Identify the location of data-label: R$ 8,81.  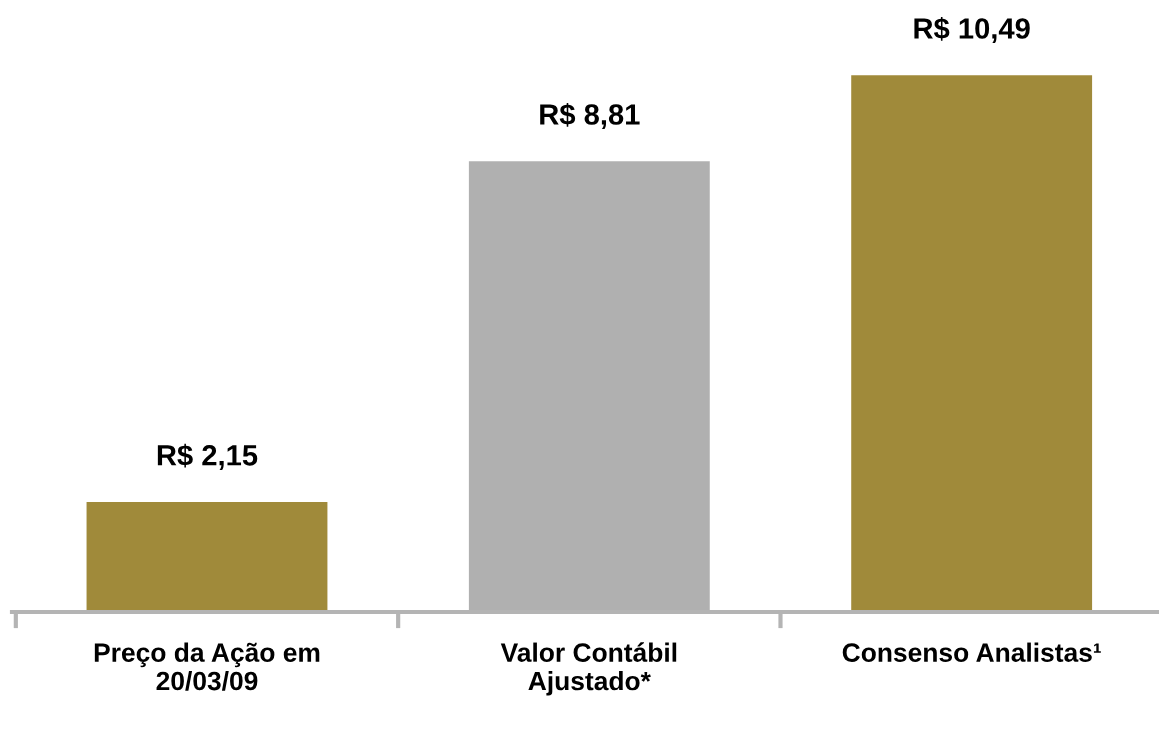
(590, 116).